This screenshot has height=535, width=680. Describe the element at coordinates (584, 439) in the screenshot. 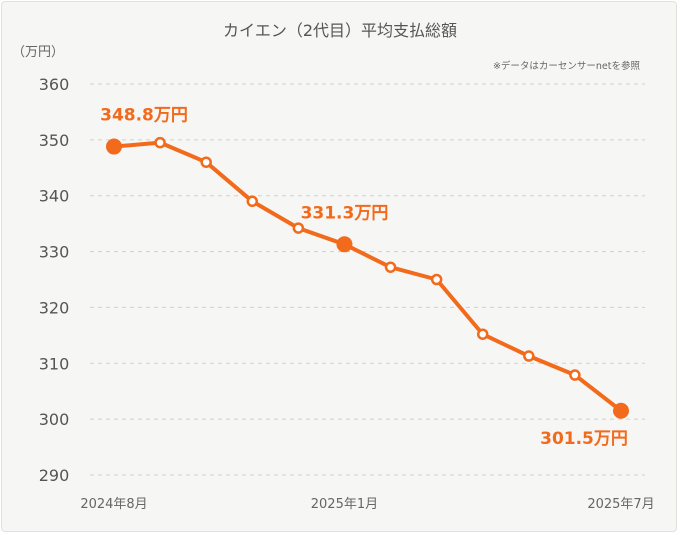

I see `data-label: 301.5万円` at that location.